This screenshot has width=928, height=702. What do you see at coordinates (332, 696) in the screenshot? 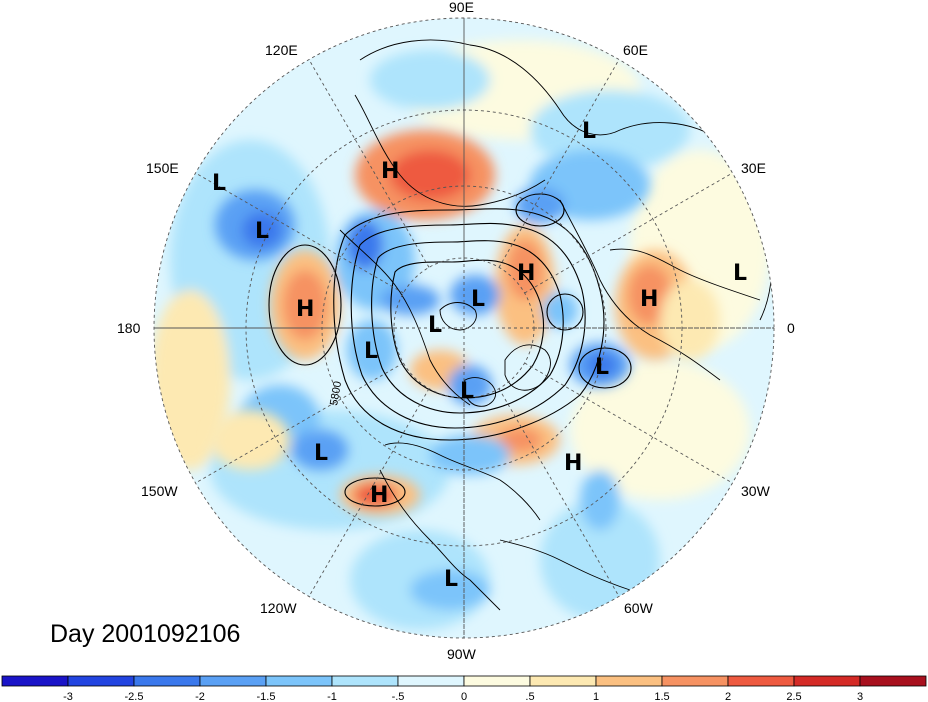
I see `colorbar-tick-label: -1` at bounding box center [332, 696].